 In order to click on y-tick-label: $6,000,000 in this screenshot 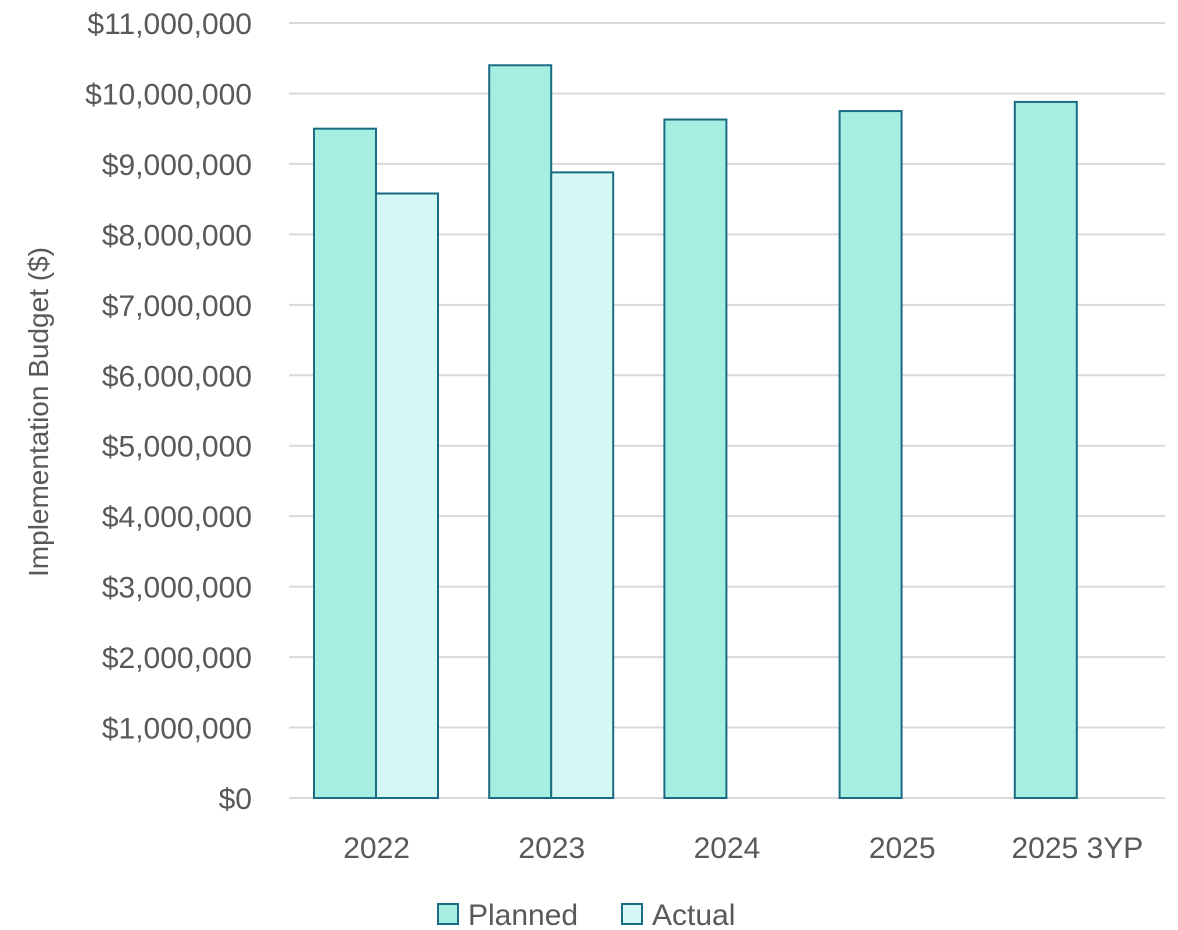, I will do `click(177, 376)`.